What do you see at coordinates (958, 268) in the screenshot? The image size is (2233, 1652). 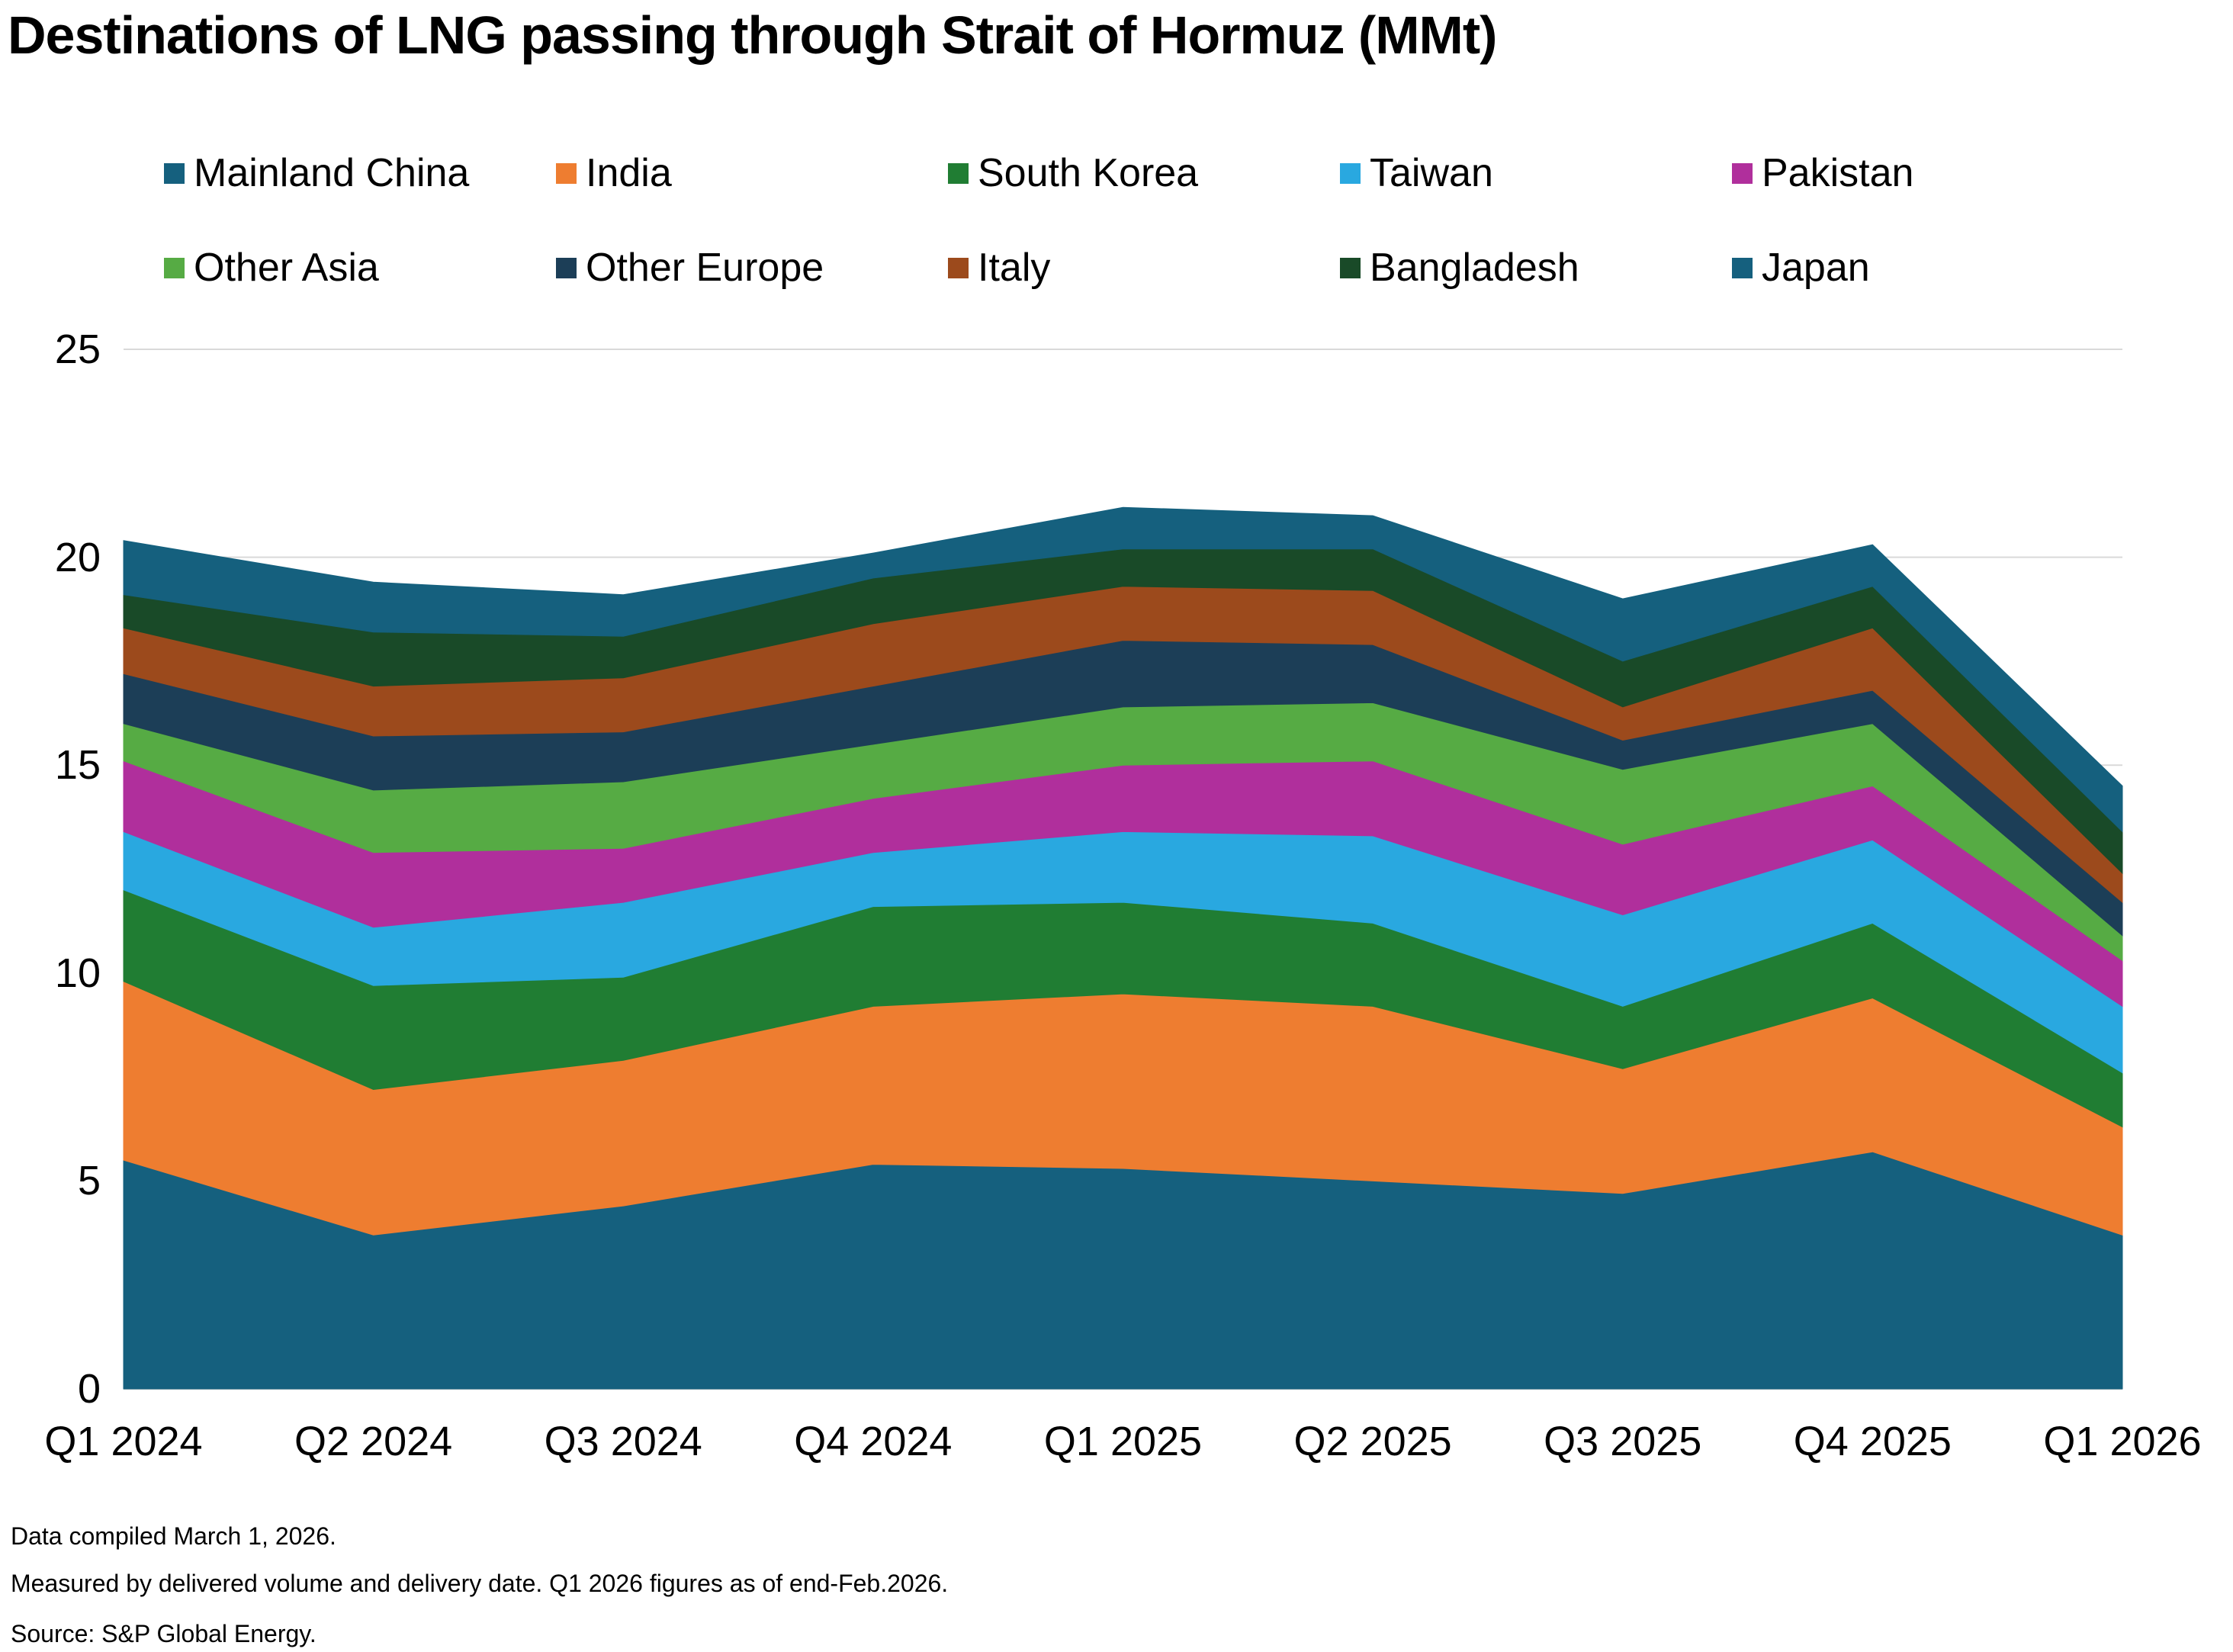 I see `legend-swatch-italy` at bounding box center [958, 268].